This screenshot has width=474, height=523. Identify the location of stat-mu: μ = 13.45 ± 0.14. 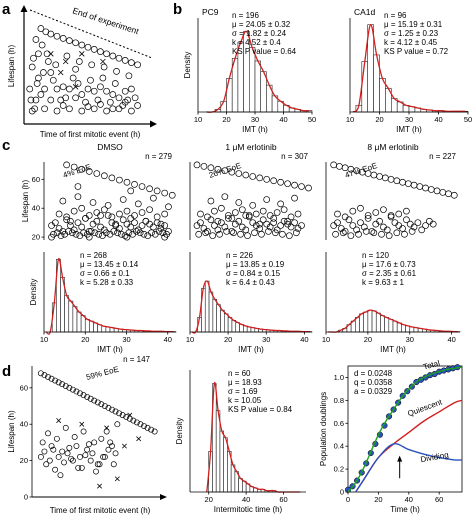
(109, 264).